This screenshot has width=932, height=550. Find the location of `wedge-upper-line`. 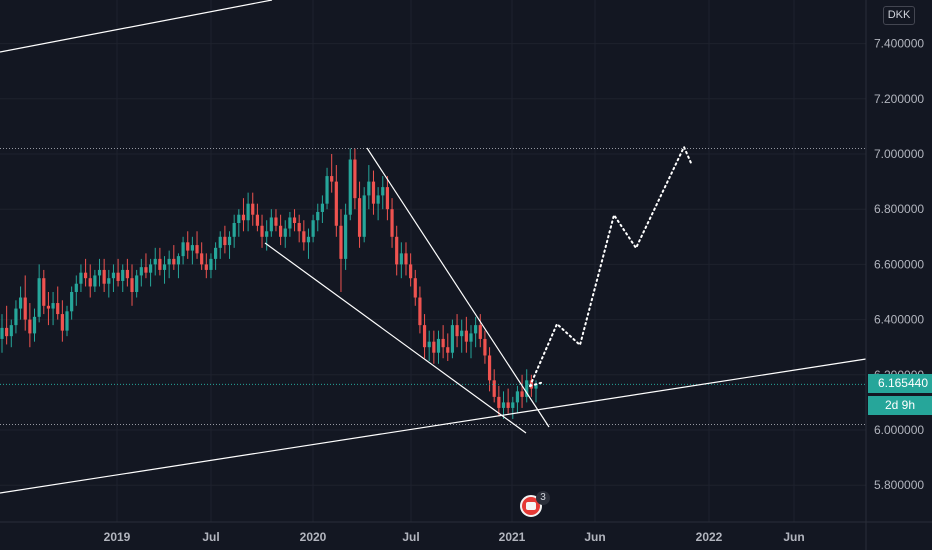

wedge-upper-line is located at coordinates (458, 287).